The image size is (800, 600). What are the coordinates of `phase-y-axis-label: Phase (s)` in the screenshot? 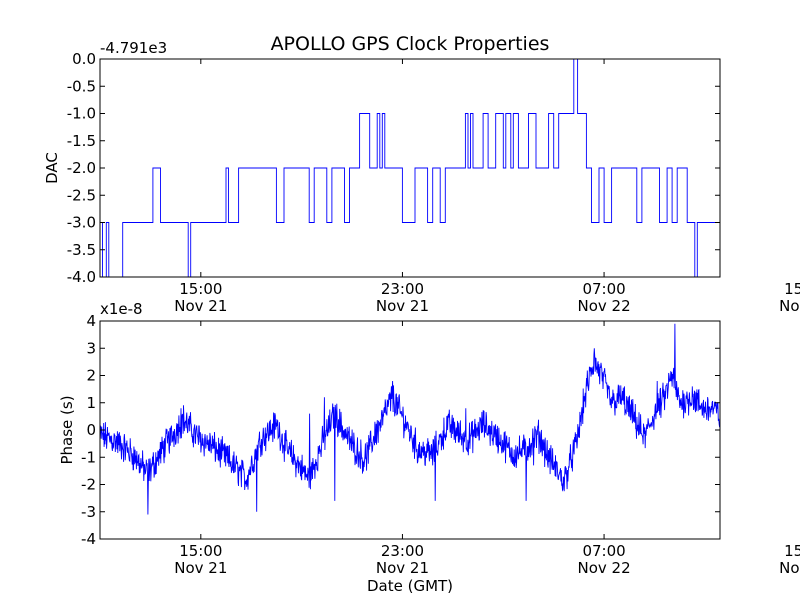 It's located at (67, 429).